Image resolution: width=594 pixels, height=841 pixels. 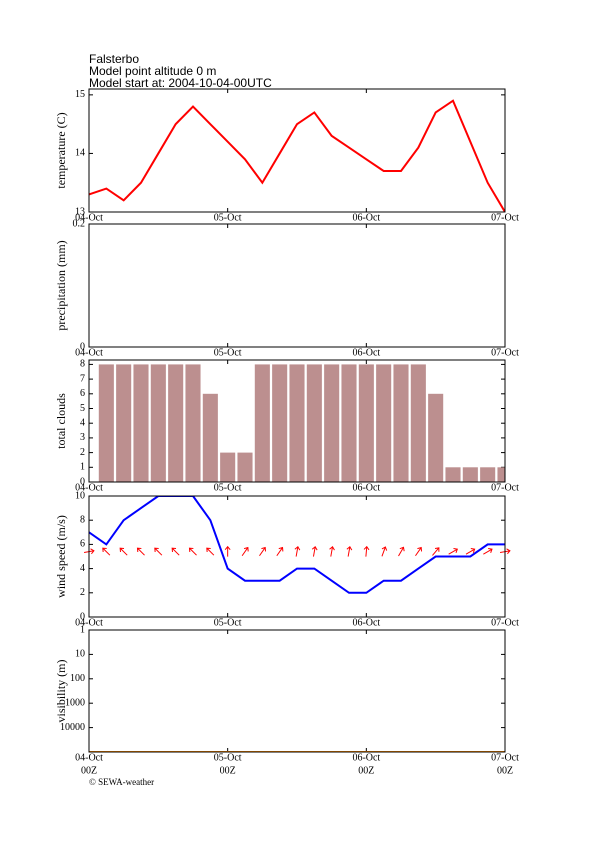 What do you see at coordinates (82, 408) in the screenshot?
I see `y-tick-label: 5` at bounding box center [82, 408].